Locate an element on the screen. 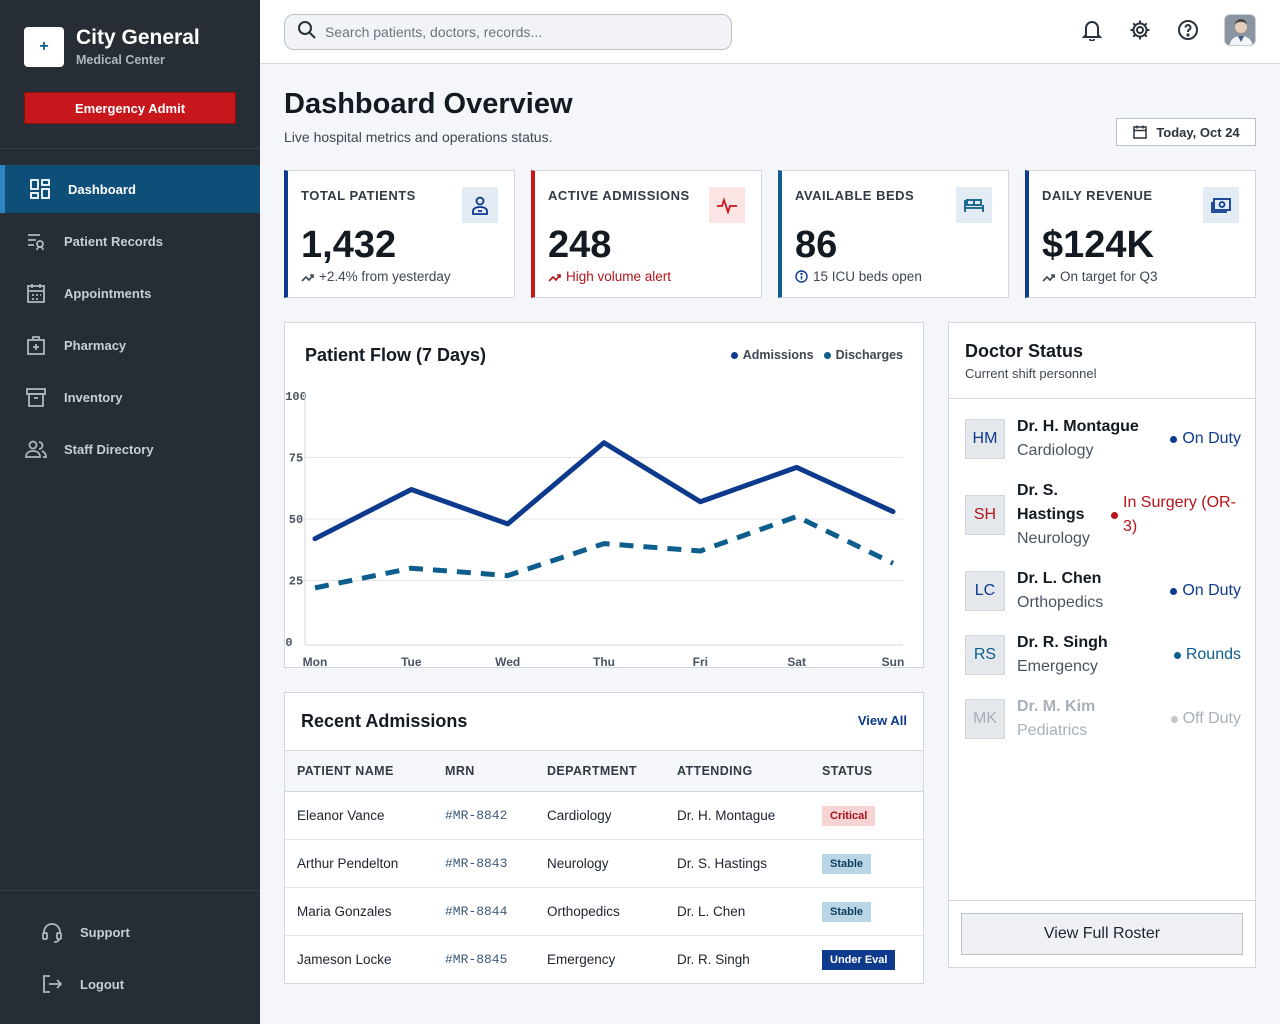 Image resolution: width=1280 pixels, height=1024 pixels. sidebar-item-pharmacy: Pharmacy is located at coordinates (130, 345).